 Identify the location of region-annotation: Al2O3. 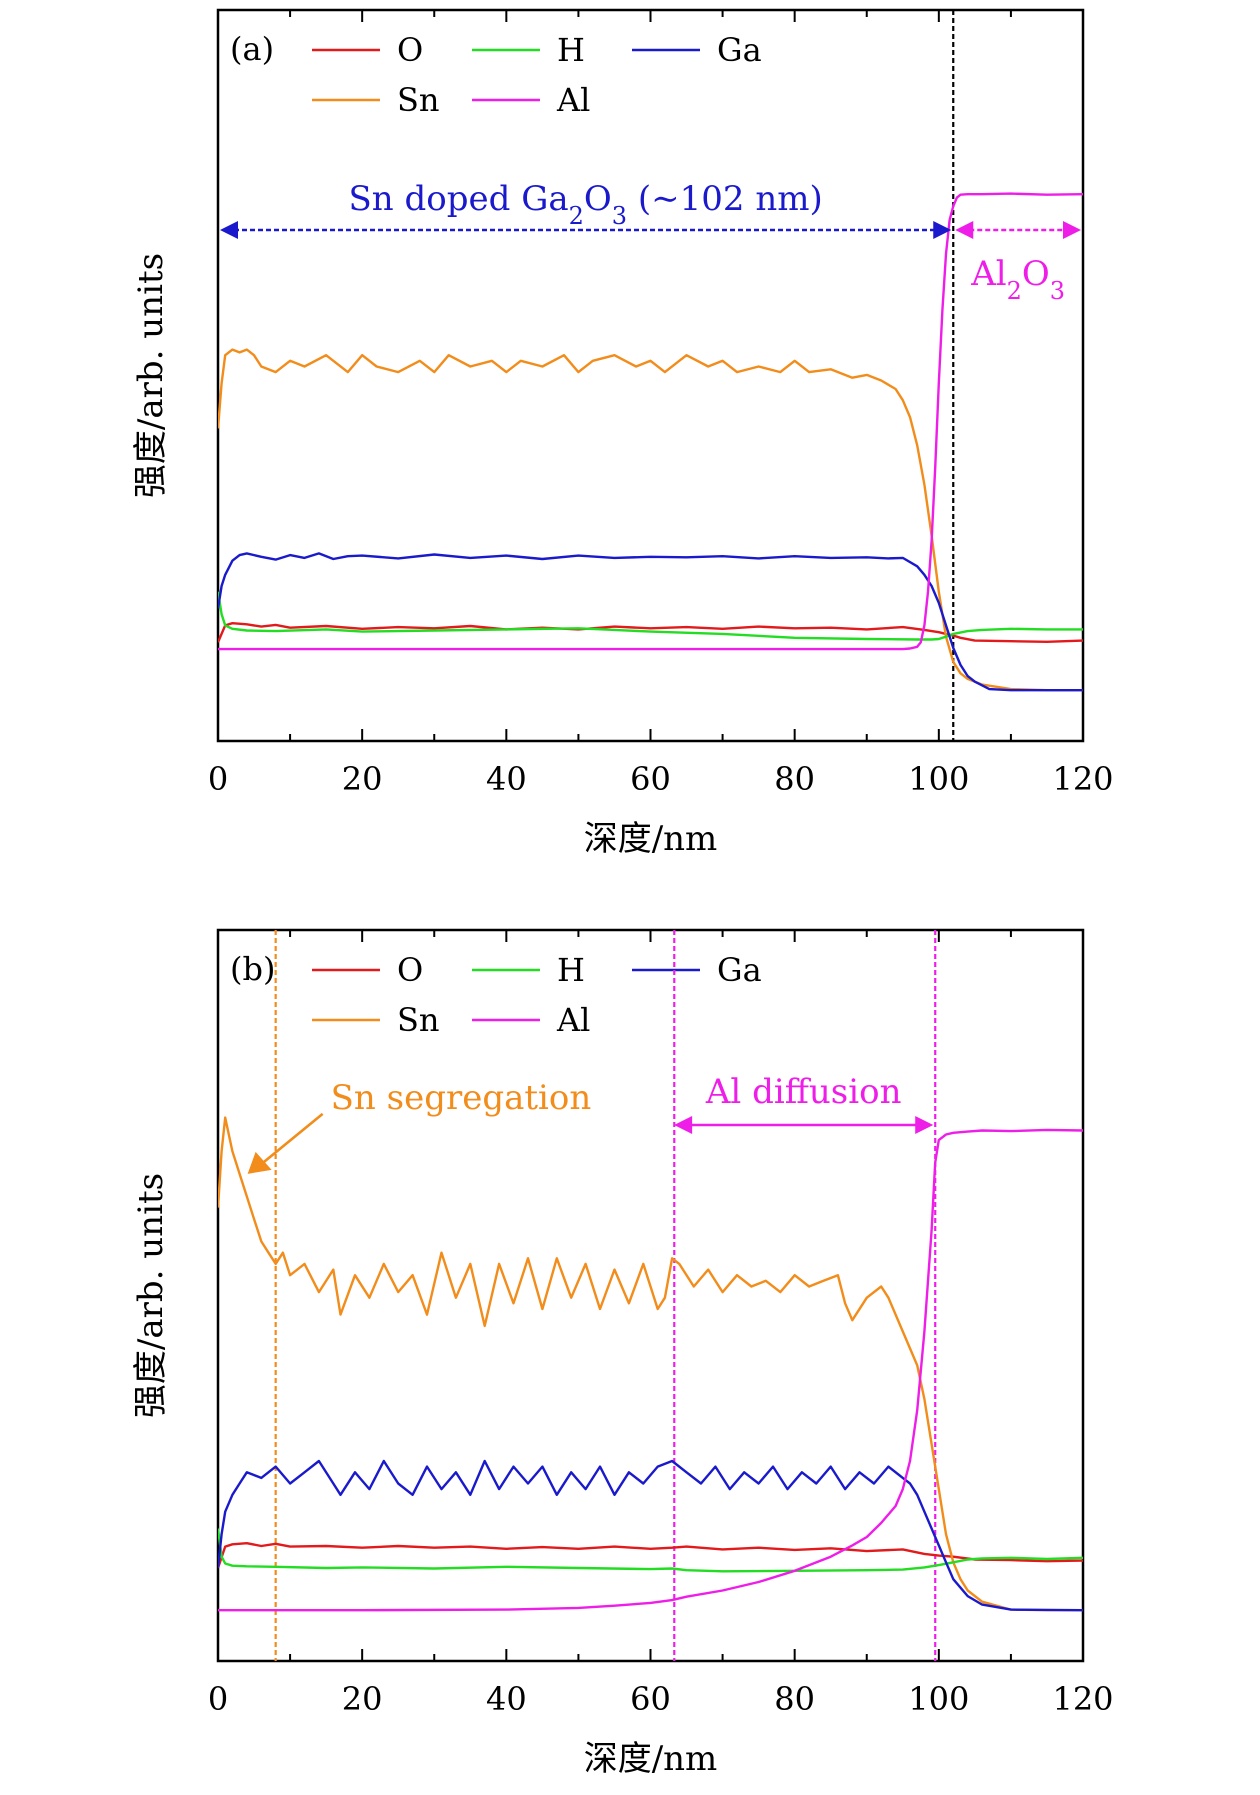
(1018, 263).